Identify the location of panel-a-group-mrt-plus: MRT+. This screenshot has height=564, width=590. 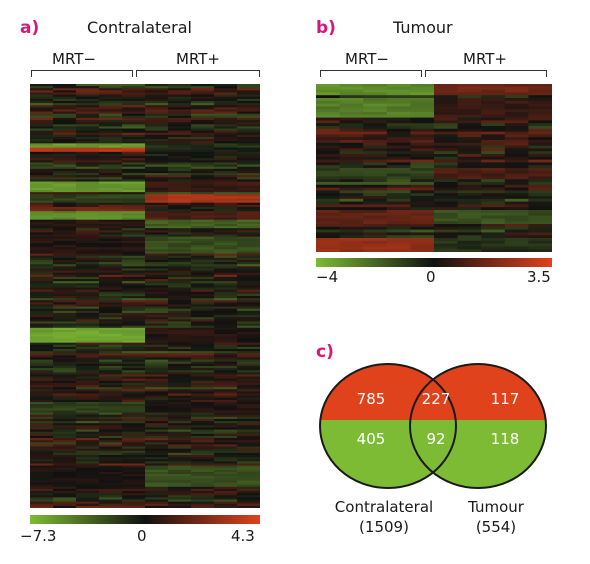
(198, 59).